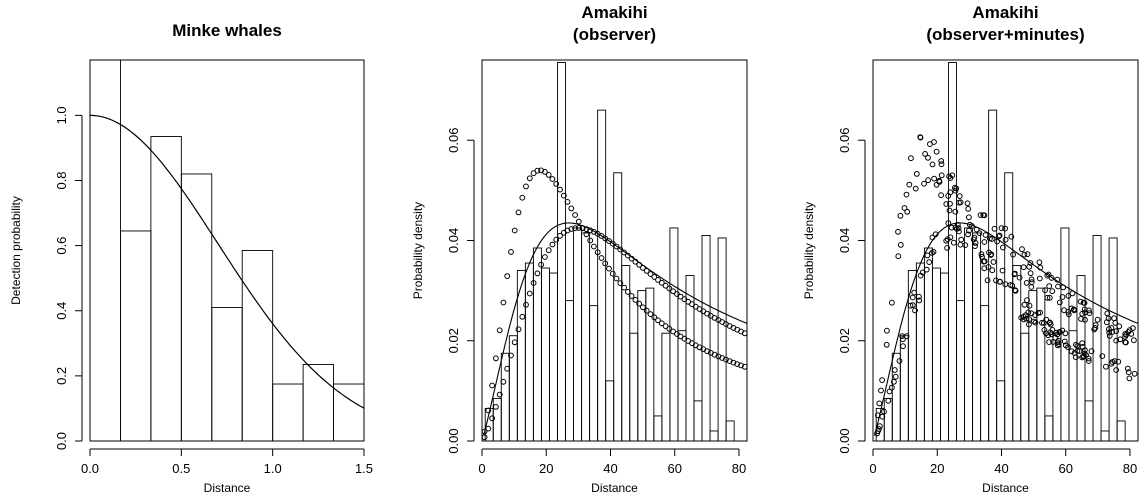  Describe the element at coordinates (546, 468) in the screenshot. I see `x-tick-label: 20` at that location.